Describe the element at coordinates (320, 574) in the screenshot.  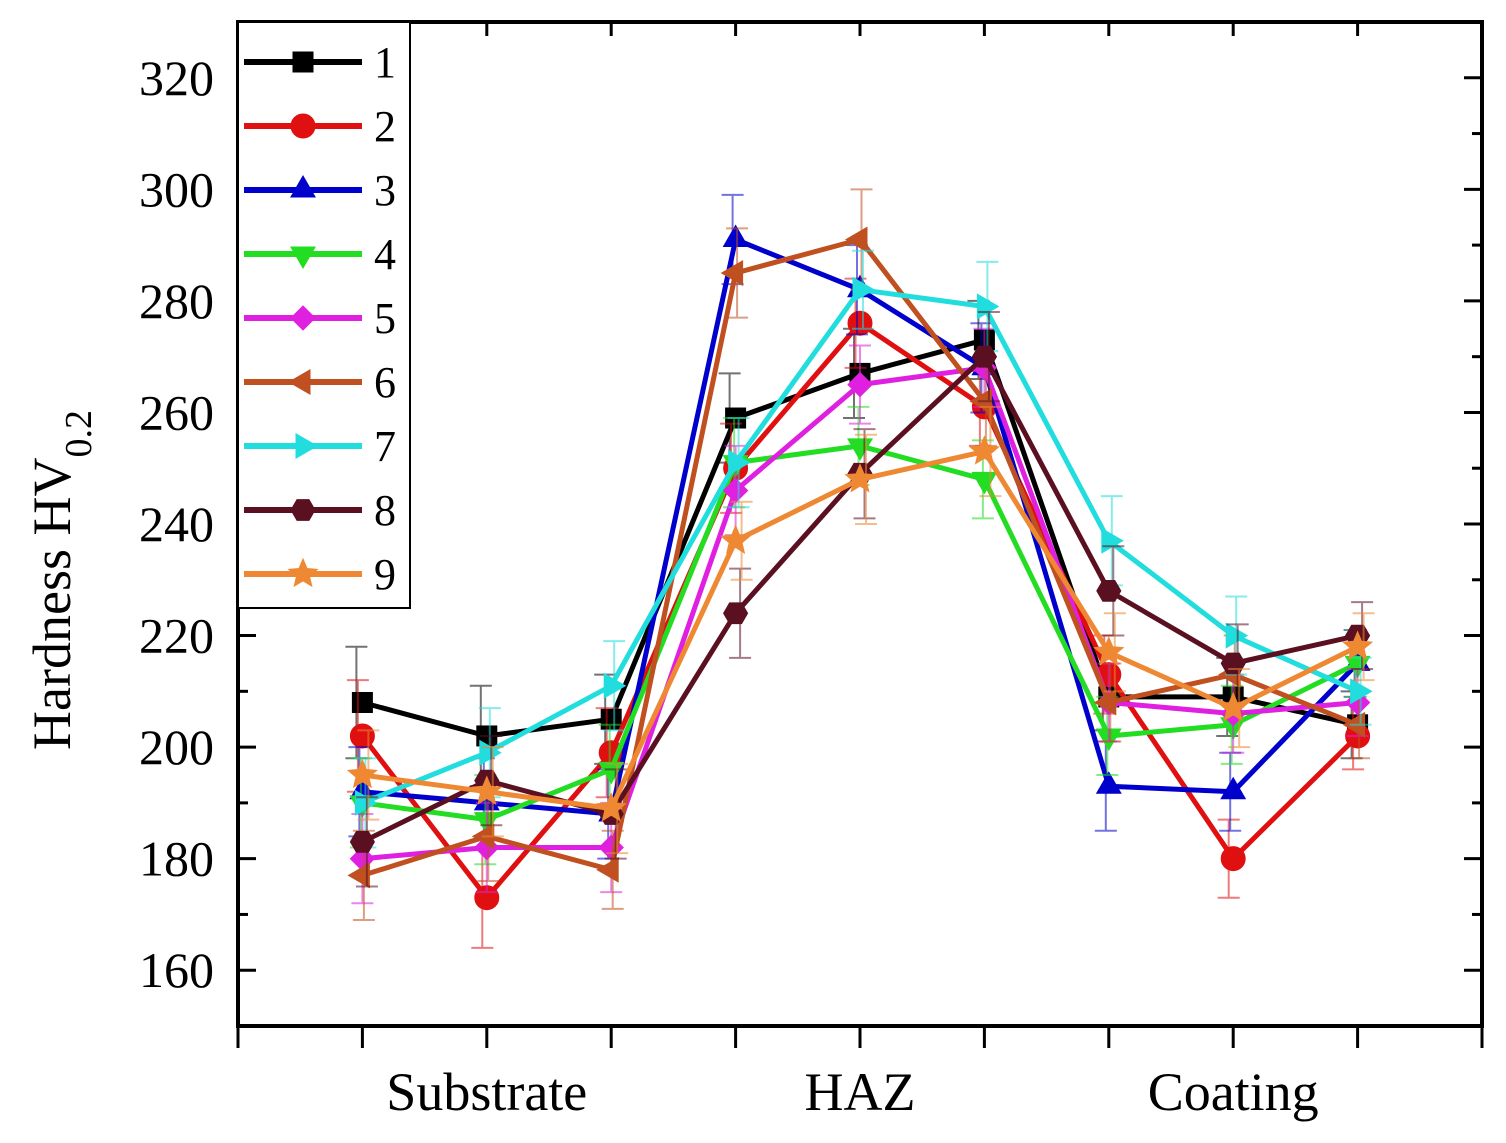
I see `legend-item-9: 9` at that location.